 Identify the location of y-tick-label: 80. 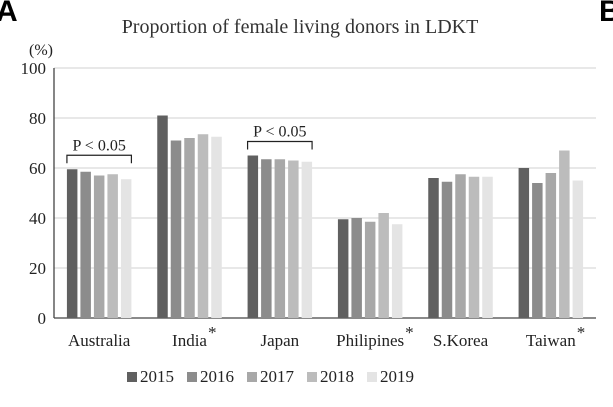
(37, 118).